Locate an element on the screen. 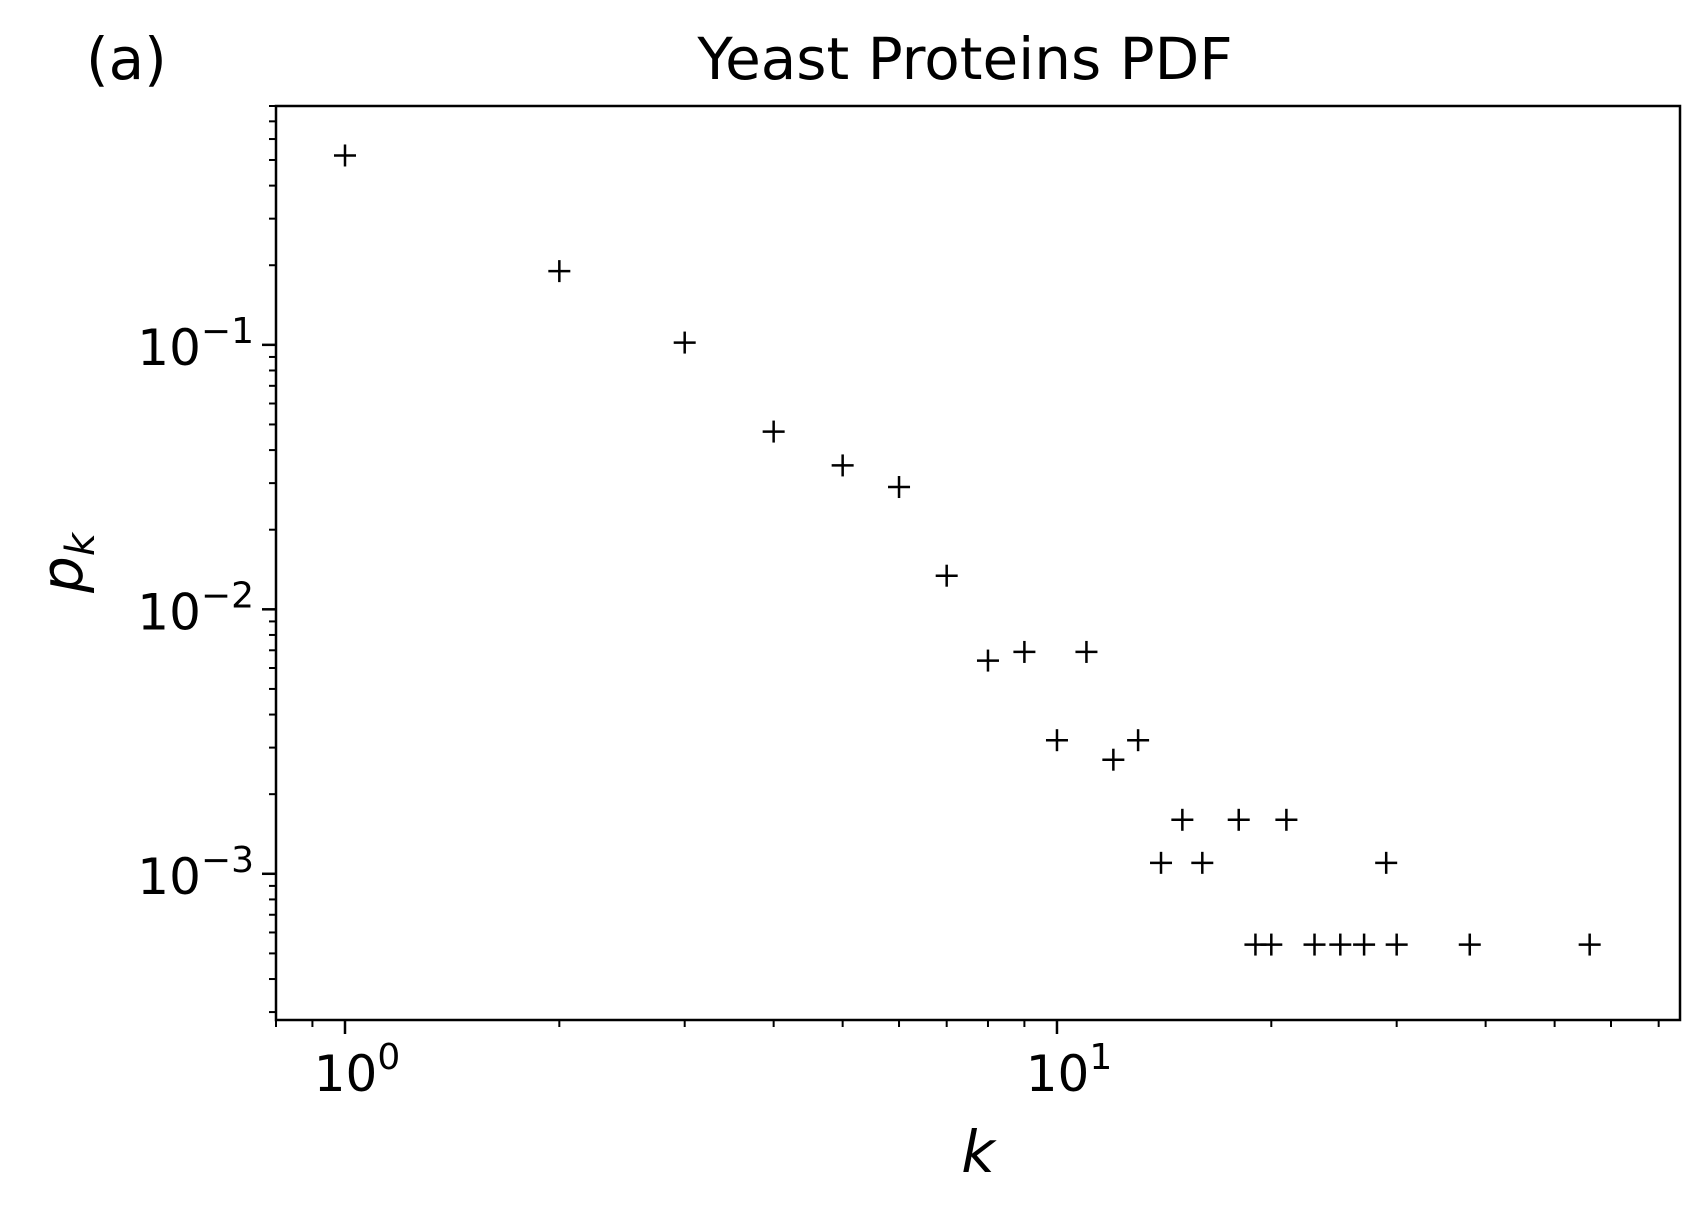 Image resolution: width=1698 pixels, height=1209 pixels. y-tick-label: 10⁻³ is located at coordinates (195, 873).